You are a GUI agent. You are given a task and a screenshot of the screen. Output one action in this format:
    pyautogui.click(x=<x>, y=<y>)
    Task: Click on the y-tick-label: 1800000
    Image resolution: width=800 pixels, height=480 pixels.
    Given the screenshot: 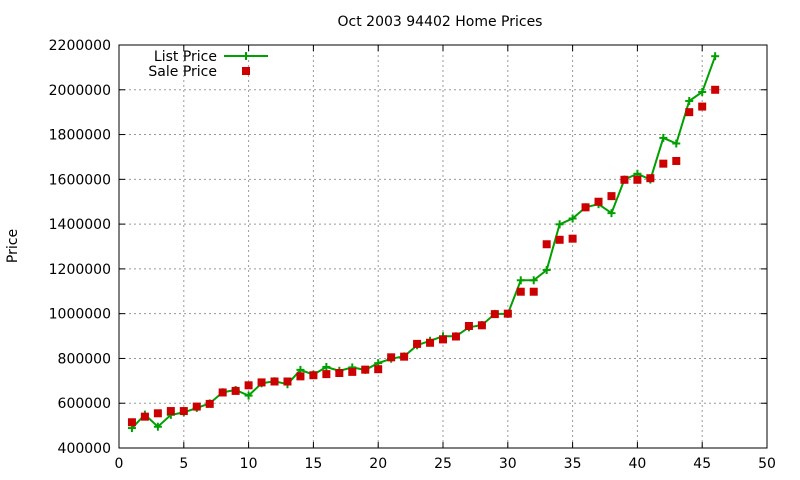 What is the action you would take?
    pyautogui.click(x=80, y=136)
    